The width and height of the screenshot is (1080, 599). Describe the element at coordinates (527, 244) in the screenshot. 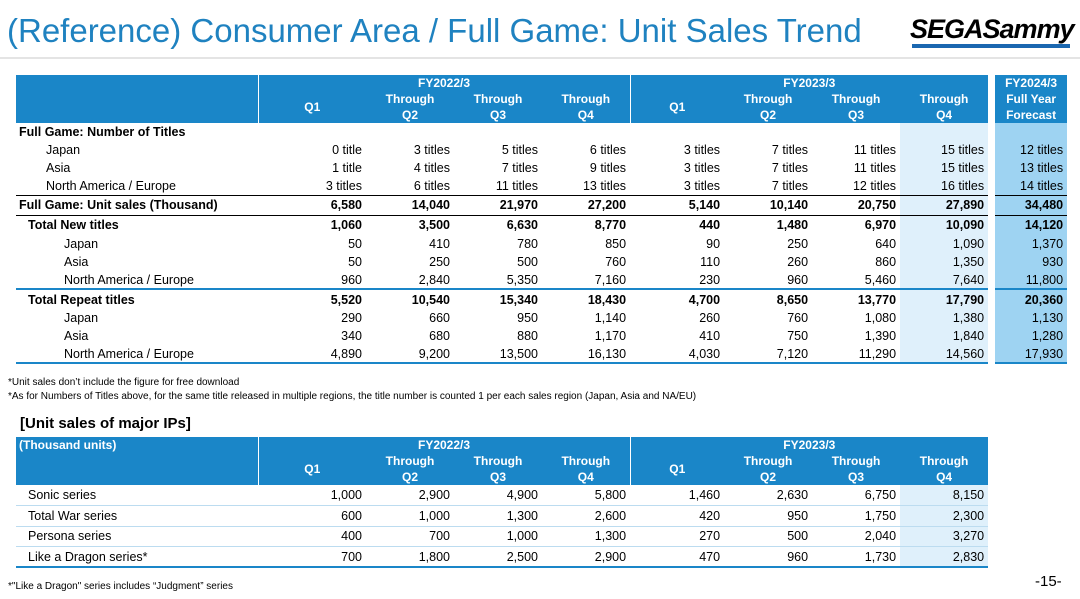

I see `cell-value: 780` at that location.